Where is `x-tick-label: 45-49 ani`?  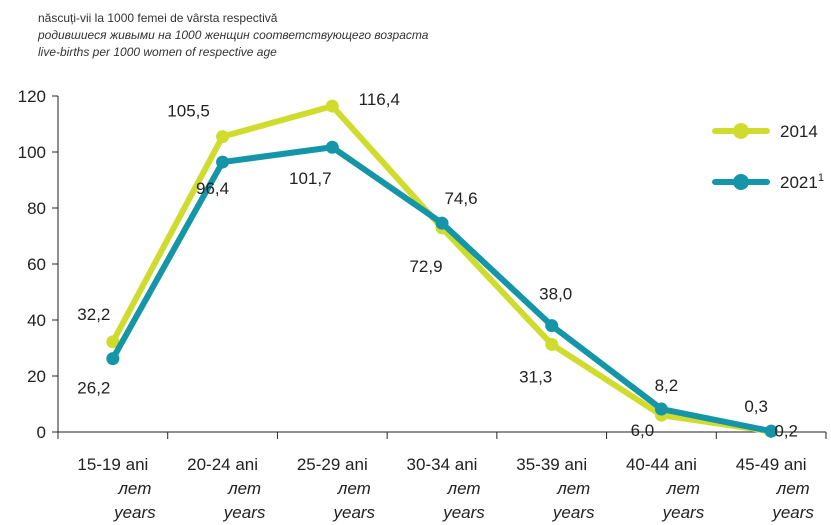 x-tick-label: 45-49 ani is located at coordinates (771, 464).